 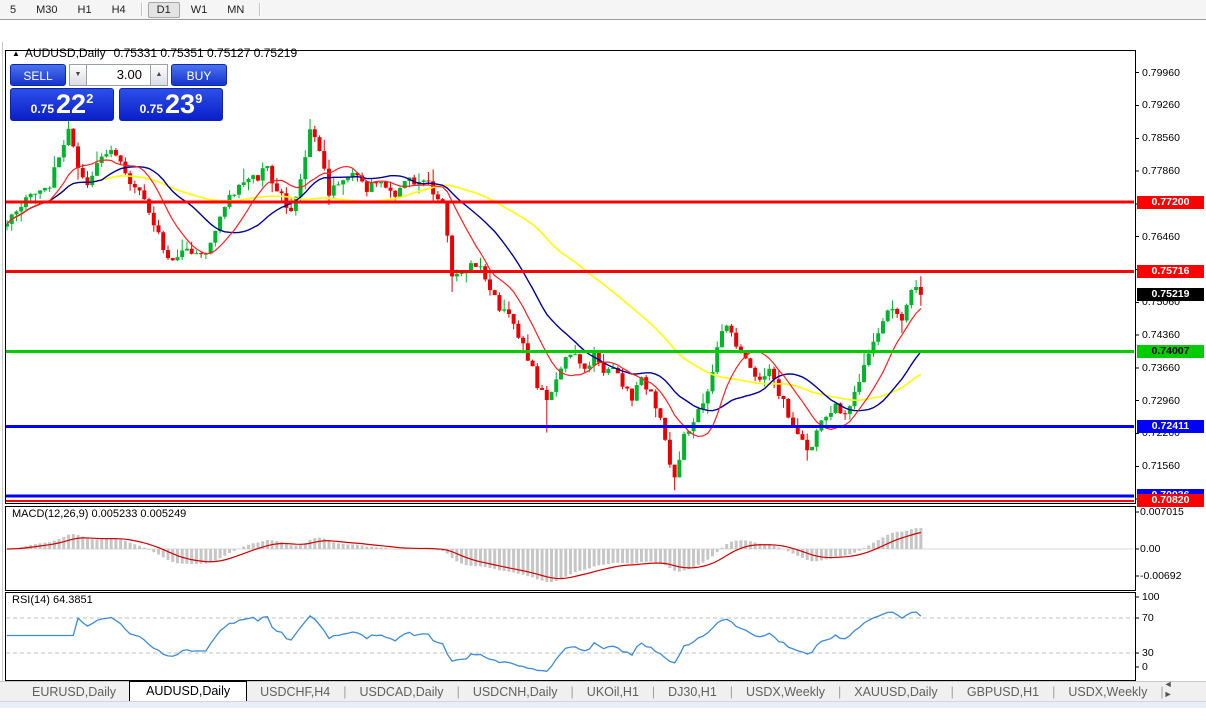 What do you see at coordinates (139, 514) in the screenshot?
I see `macd-values: 0.005233 0.005249` at bounding box center [139, 514].